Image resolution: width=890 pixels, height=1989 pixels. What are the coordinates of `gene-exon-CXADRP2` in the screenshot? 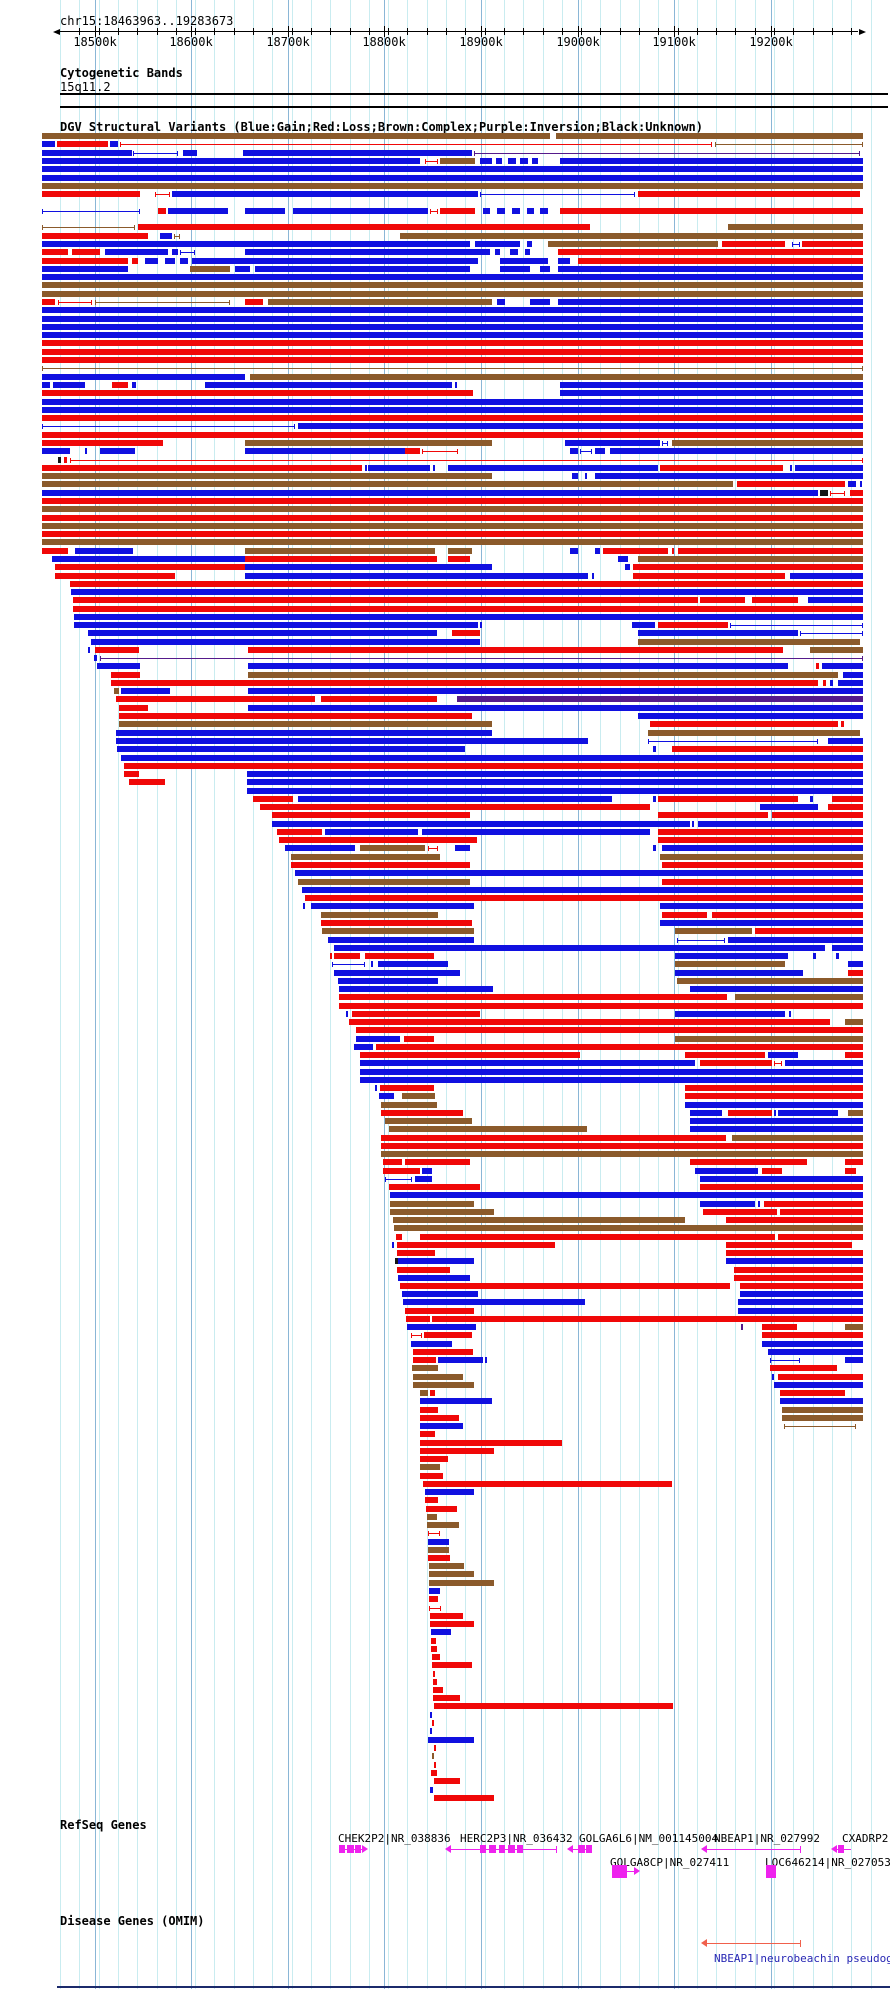 It's located at (841, 1849).